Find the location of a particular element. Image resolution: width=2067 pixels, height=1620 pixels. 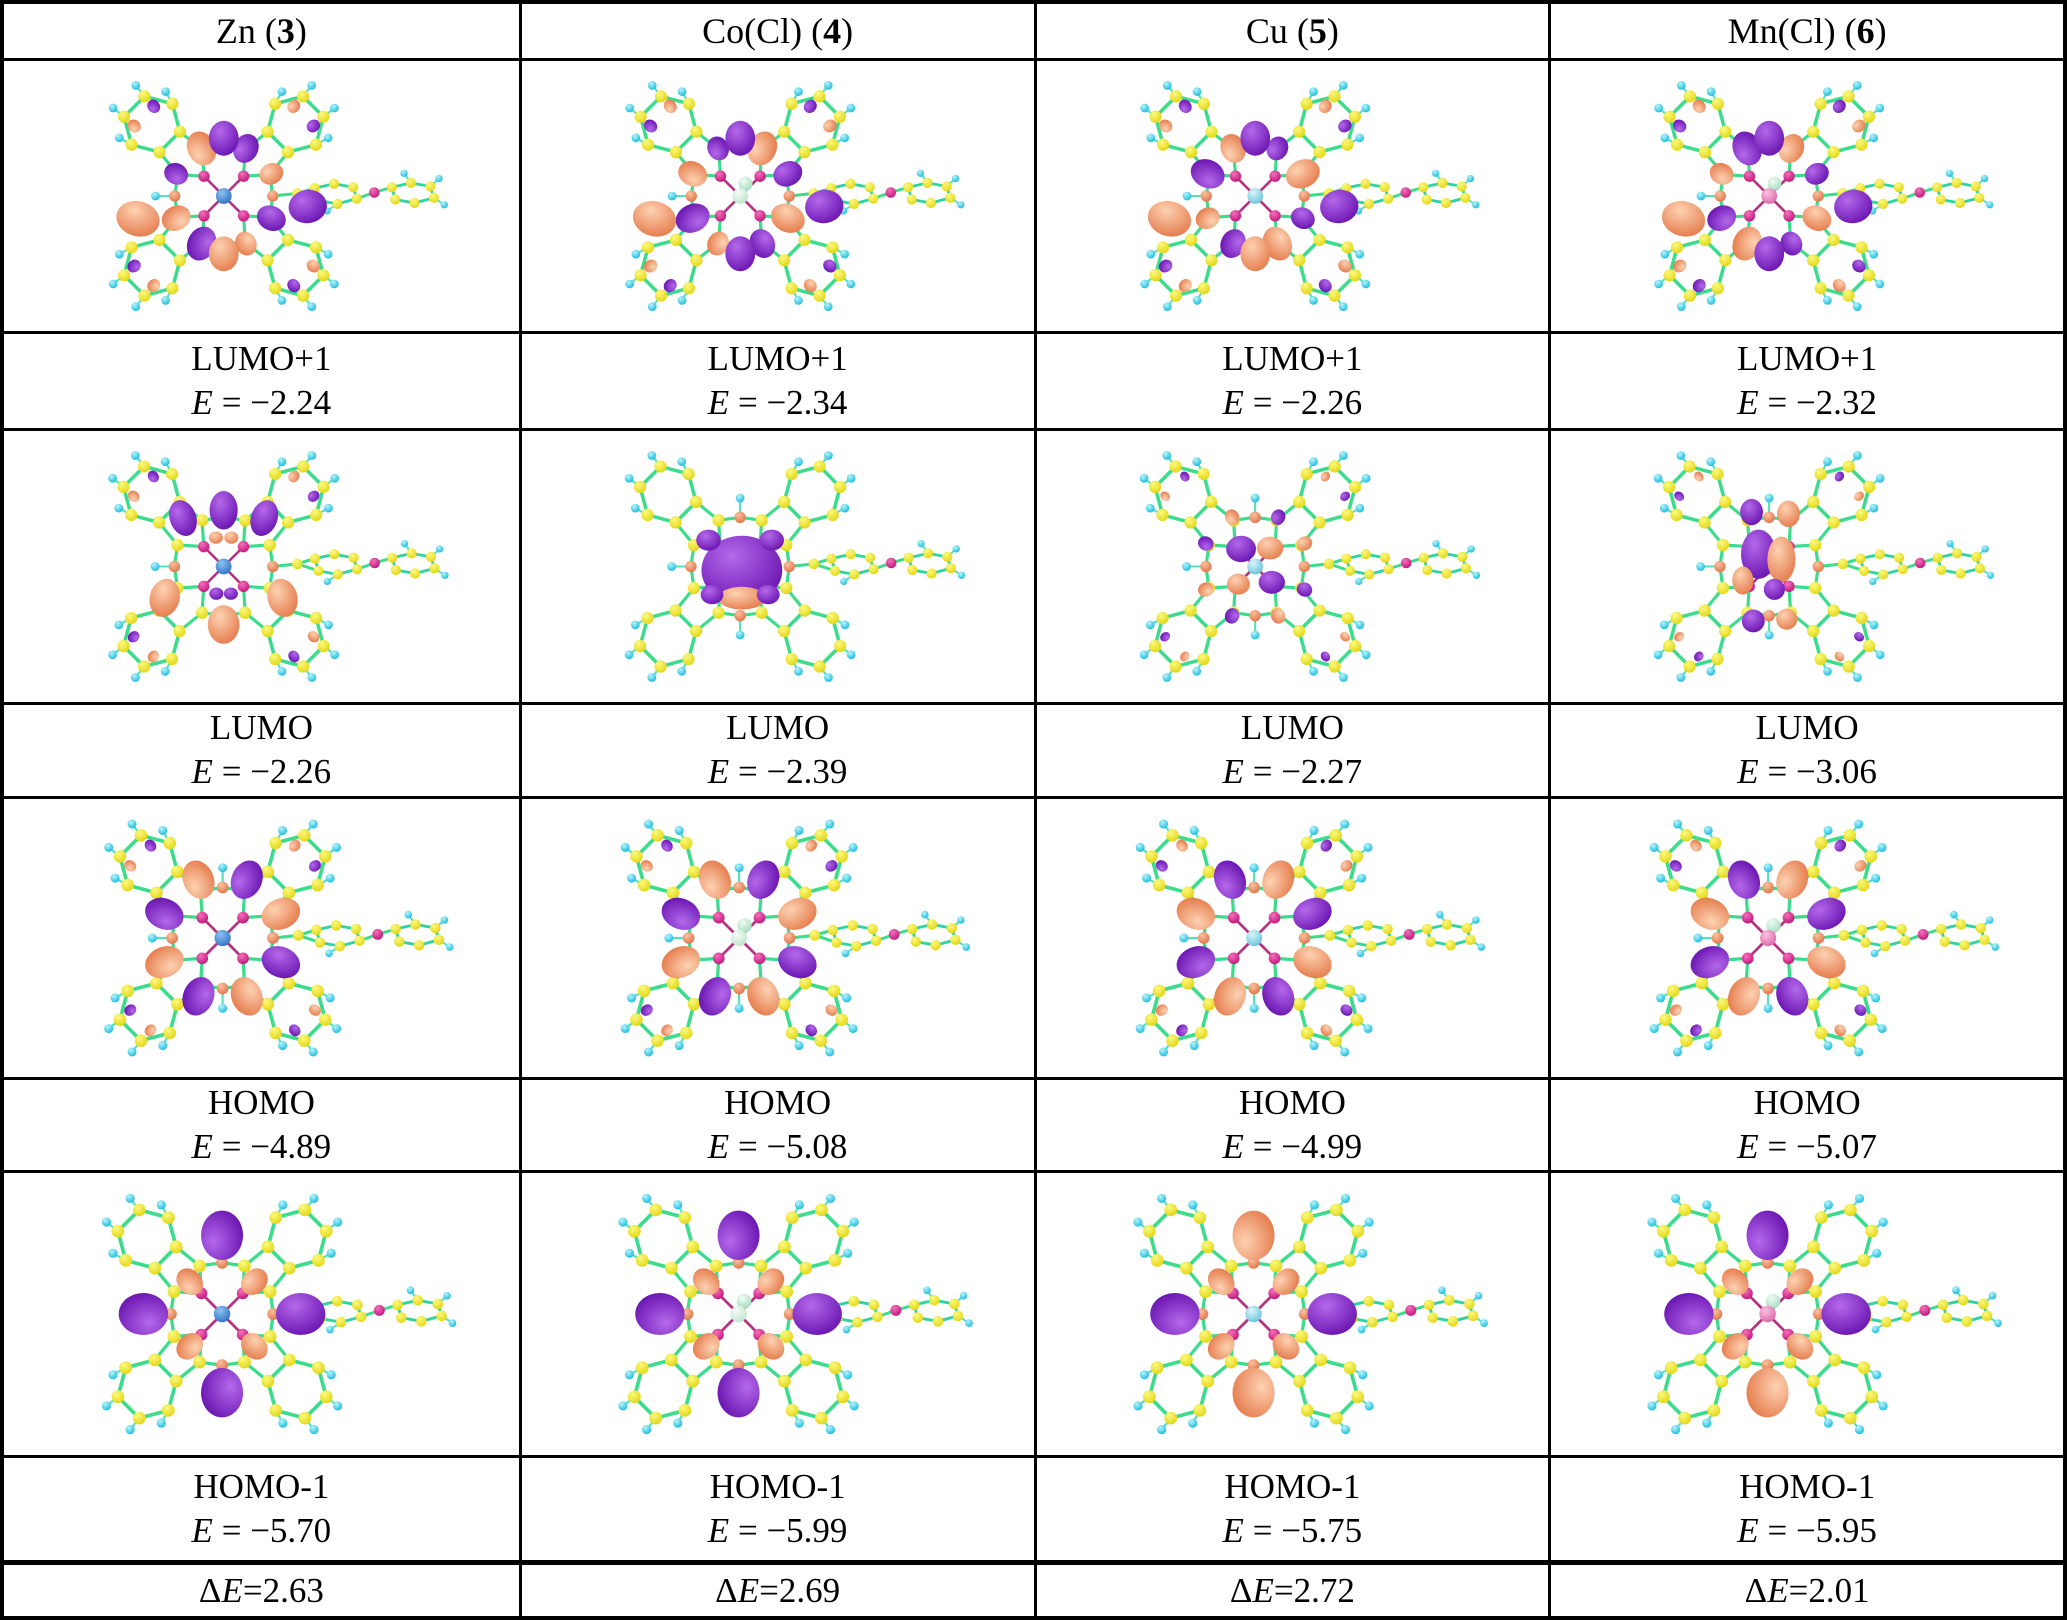

orbital-label-cell-co-homo: HOMO E = −5.08 is located at coordinates (776, 1123).